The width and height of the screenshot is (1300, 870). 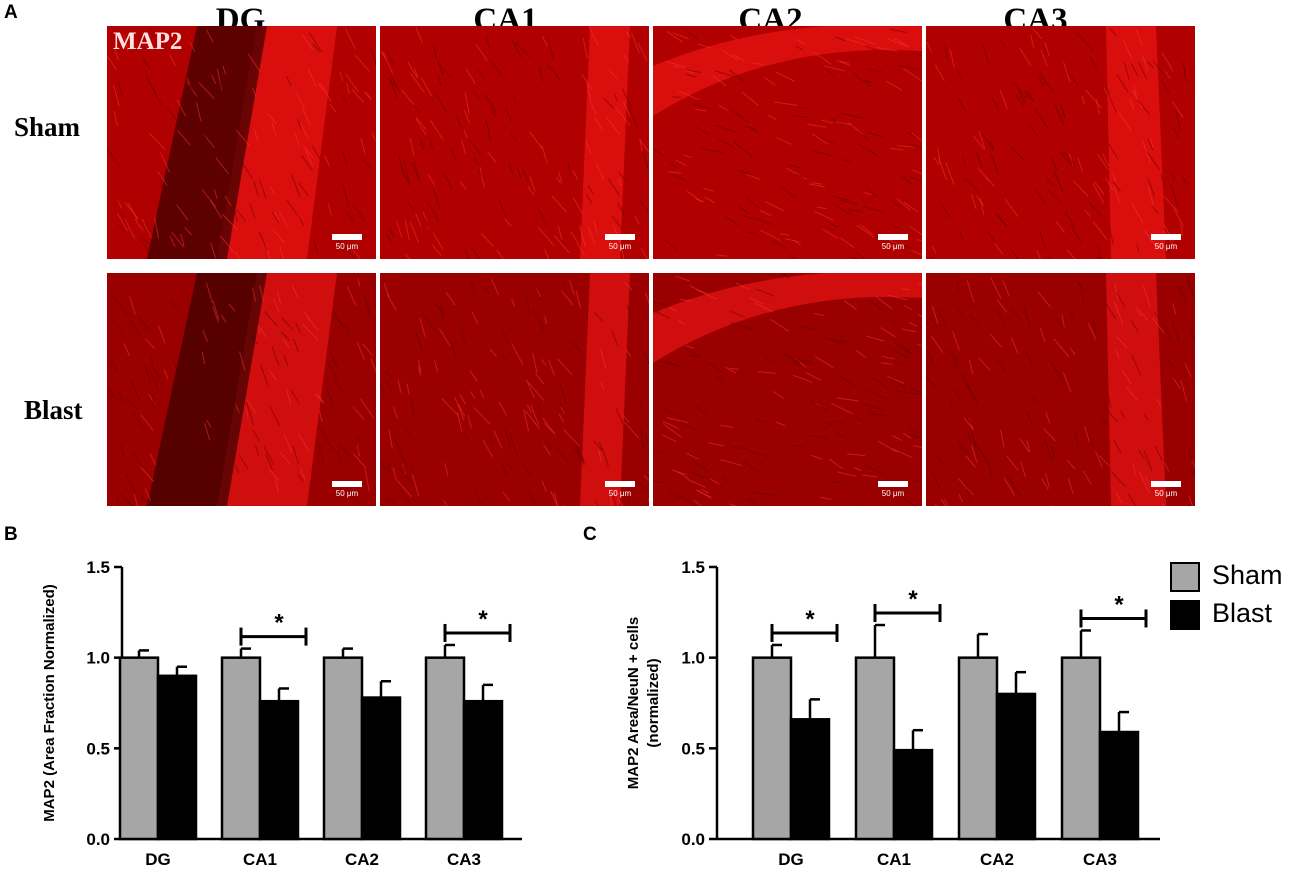 I want to click on legend-swatch-sham, so click(x=1185, y=577).